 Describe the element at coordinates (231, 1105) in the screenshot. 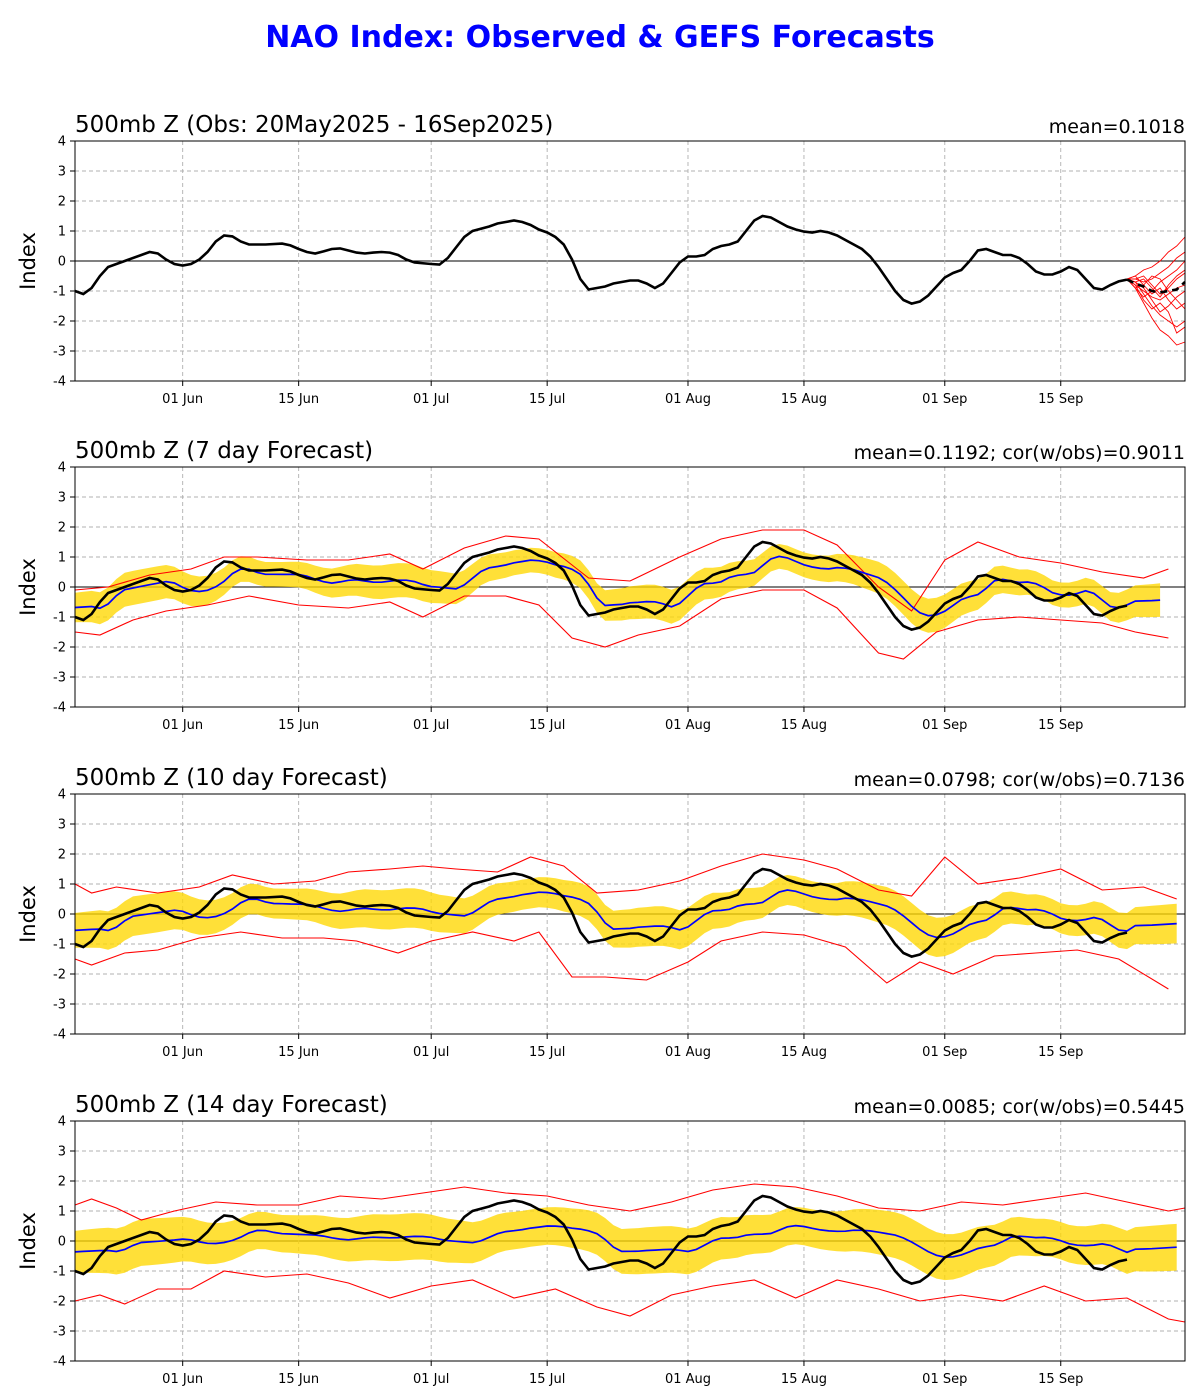

I see `panel-title: 500mb Z (14 day Forecast)` at that location.